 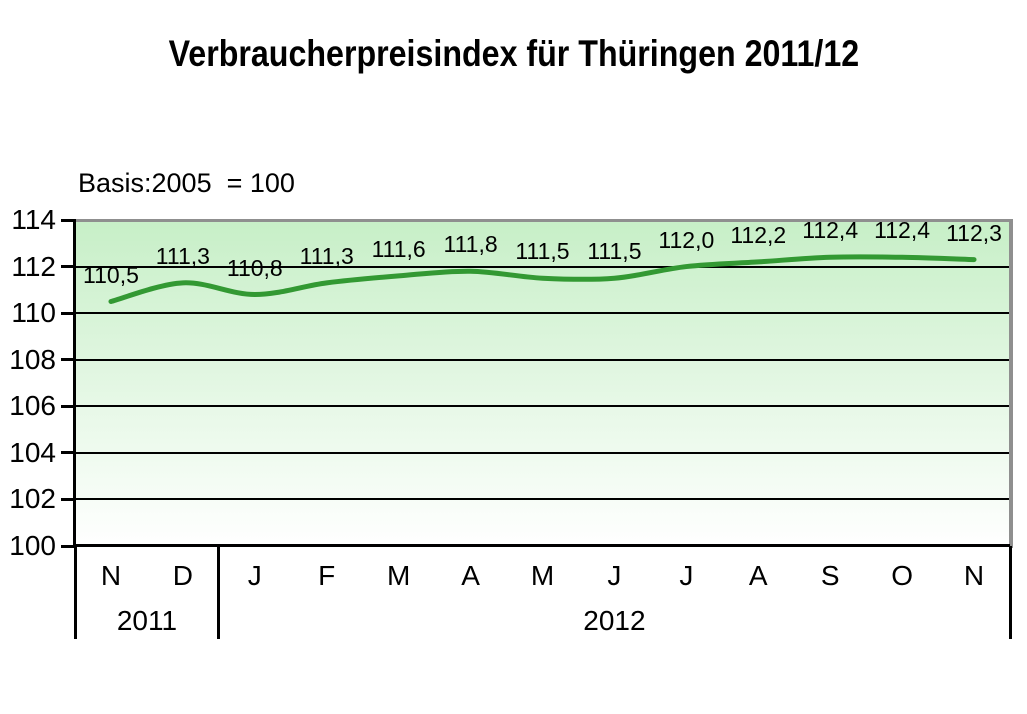 I want to click on y-tick-label: 100, so click(x=32, y=545).